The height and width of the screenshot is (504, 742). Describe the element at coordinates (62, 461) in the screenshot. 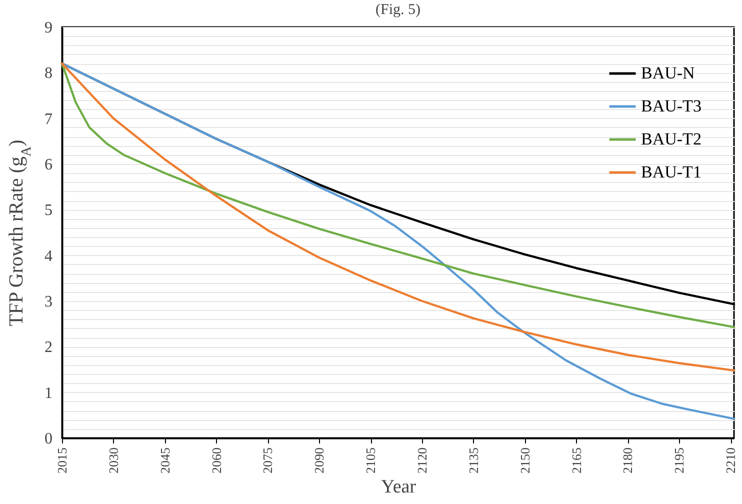

I see `x-tick-label: 2015` at that location.